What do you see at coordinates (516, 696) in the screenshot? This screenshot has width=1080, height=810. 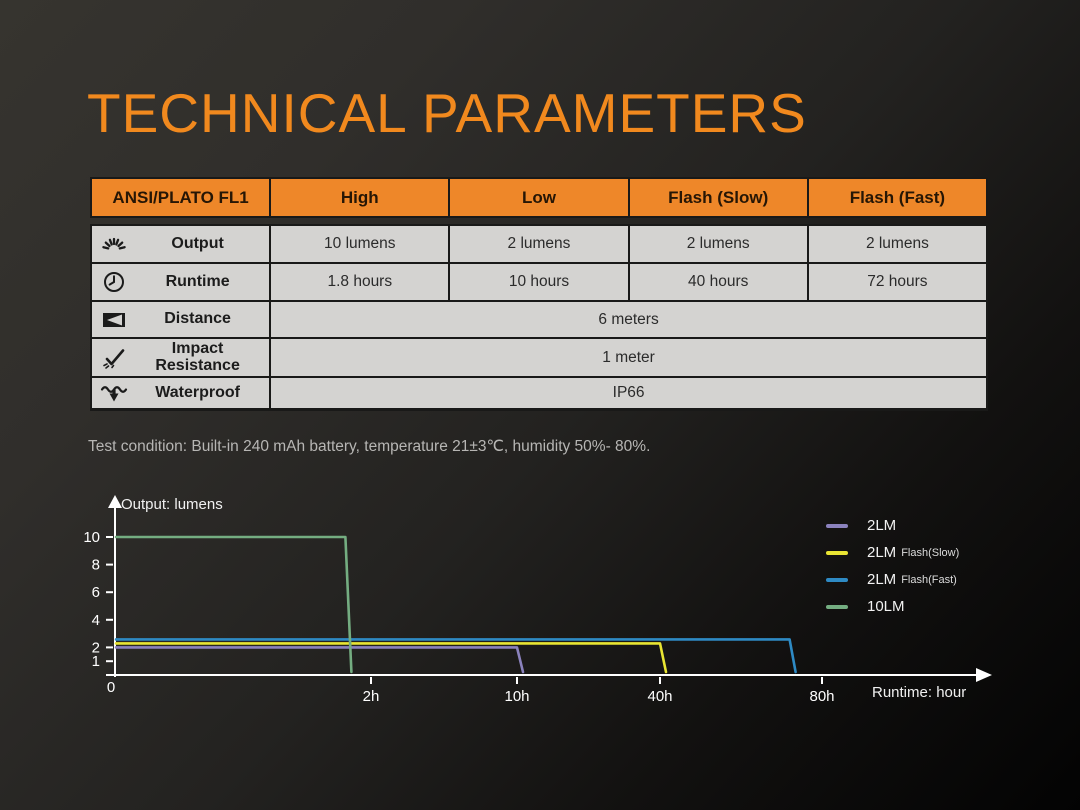 I see `svg-text: 10h` at bounding box center [516, 696].